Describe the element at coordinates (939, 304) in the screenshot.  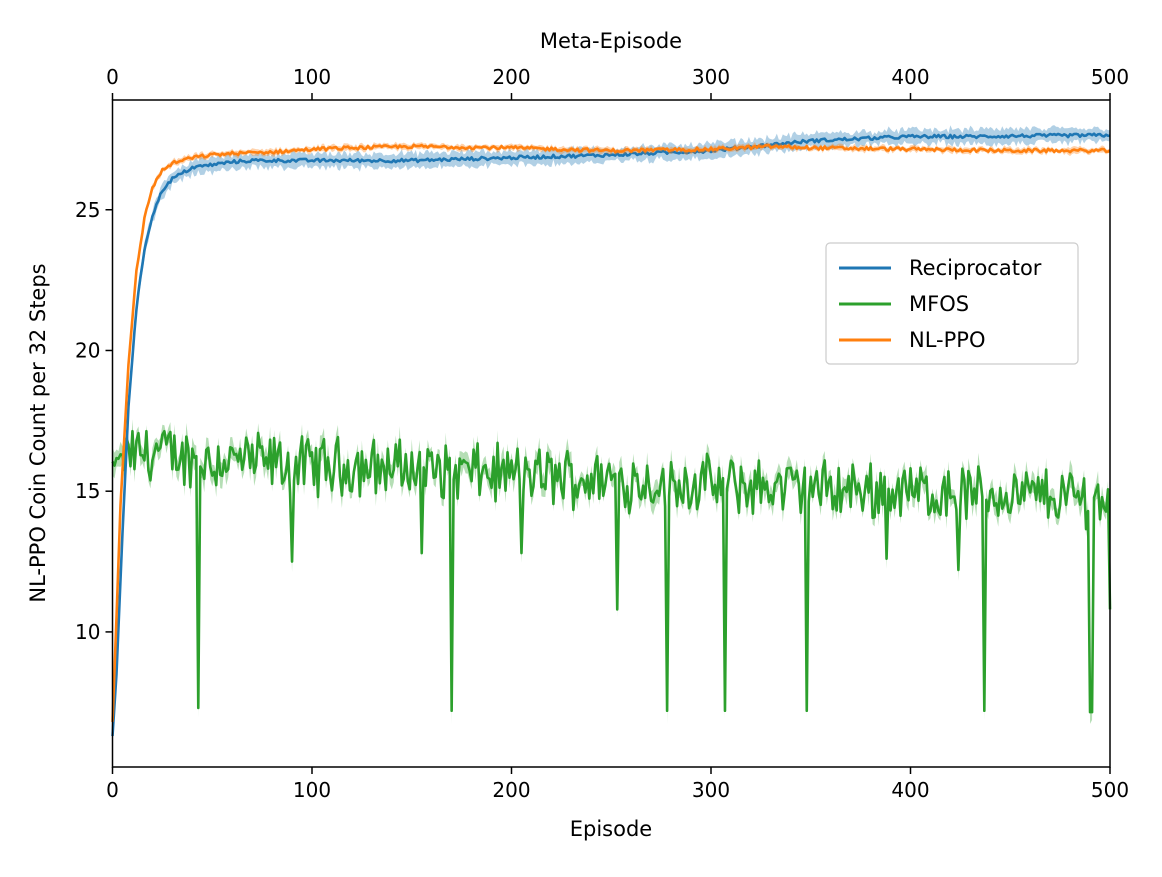
I see `legend-label-mfos: MFOS` at that location.